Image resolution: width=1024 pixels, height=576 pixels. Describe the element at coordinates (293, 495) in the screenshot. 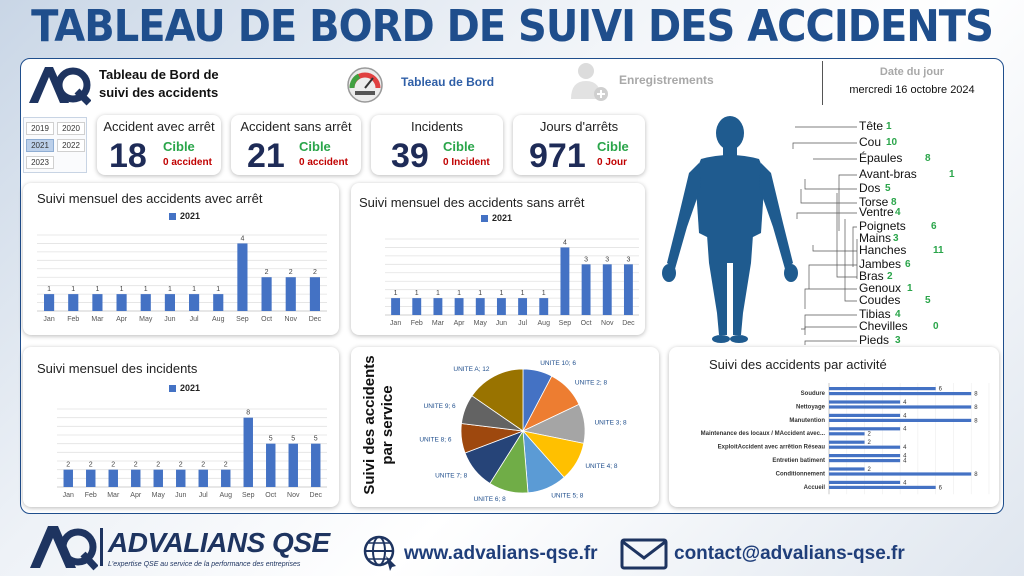

I see `tick-label: Nov` at that location.